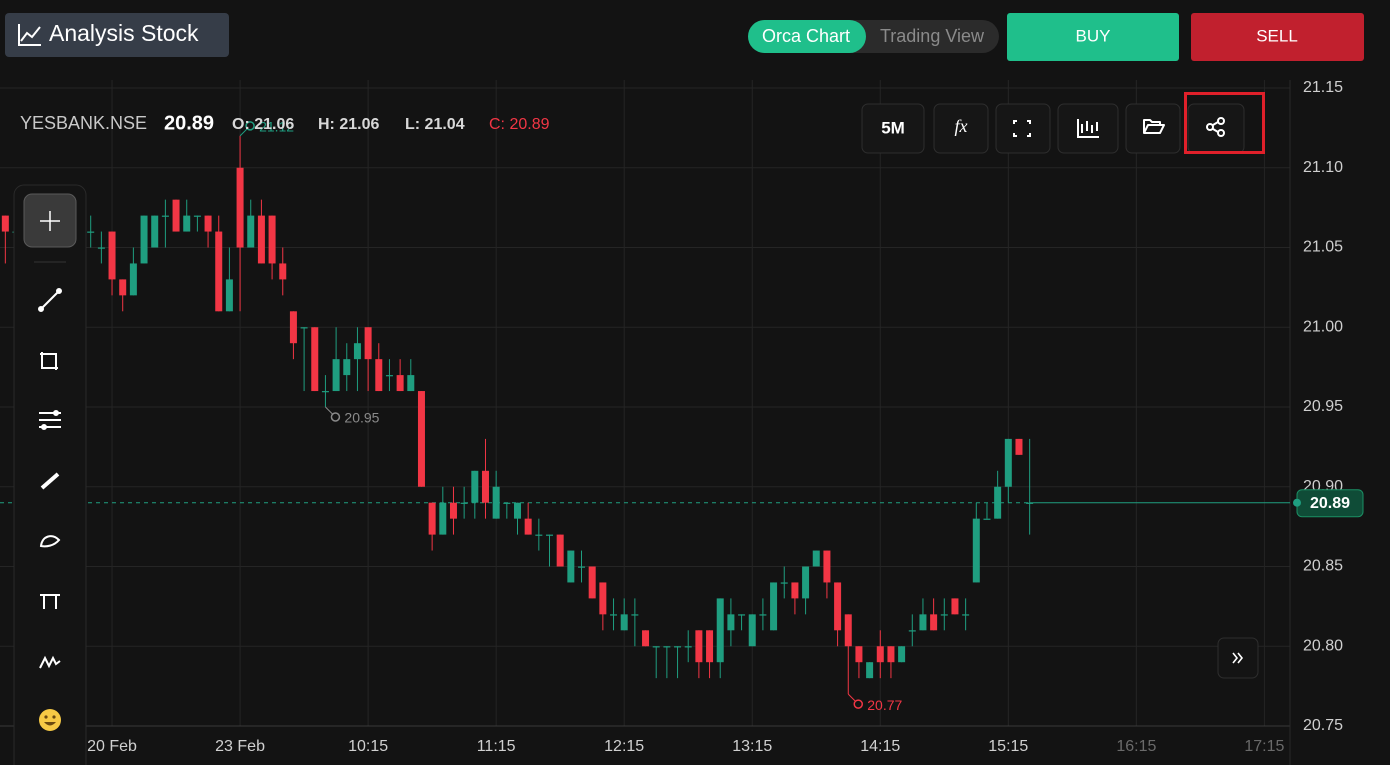 The image size is (1390, 765). I want to click on open-button, so click(1153, 128).